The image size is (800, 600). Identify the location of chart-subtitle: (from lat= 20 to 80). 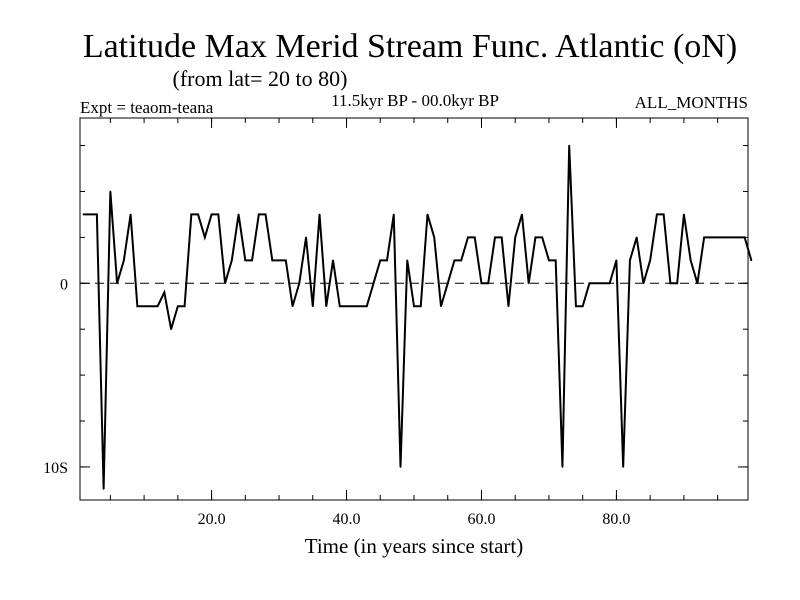
(260, 78).